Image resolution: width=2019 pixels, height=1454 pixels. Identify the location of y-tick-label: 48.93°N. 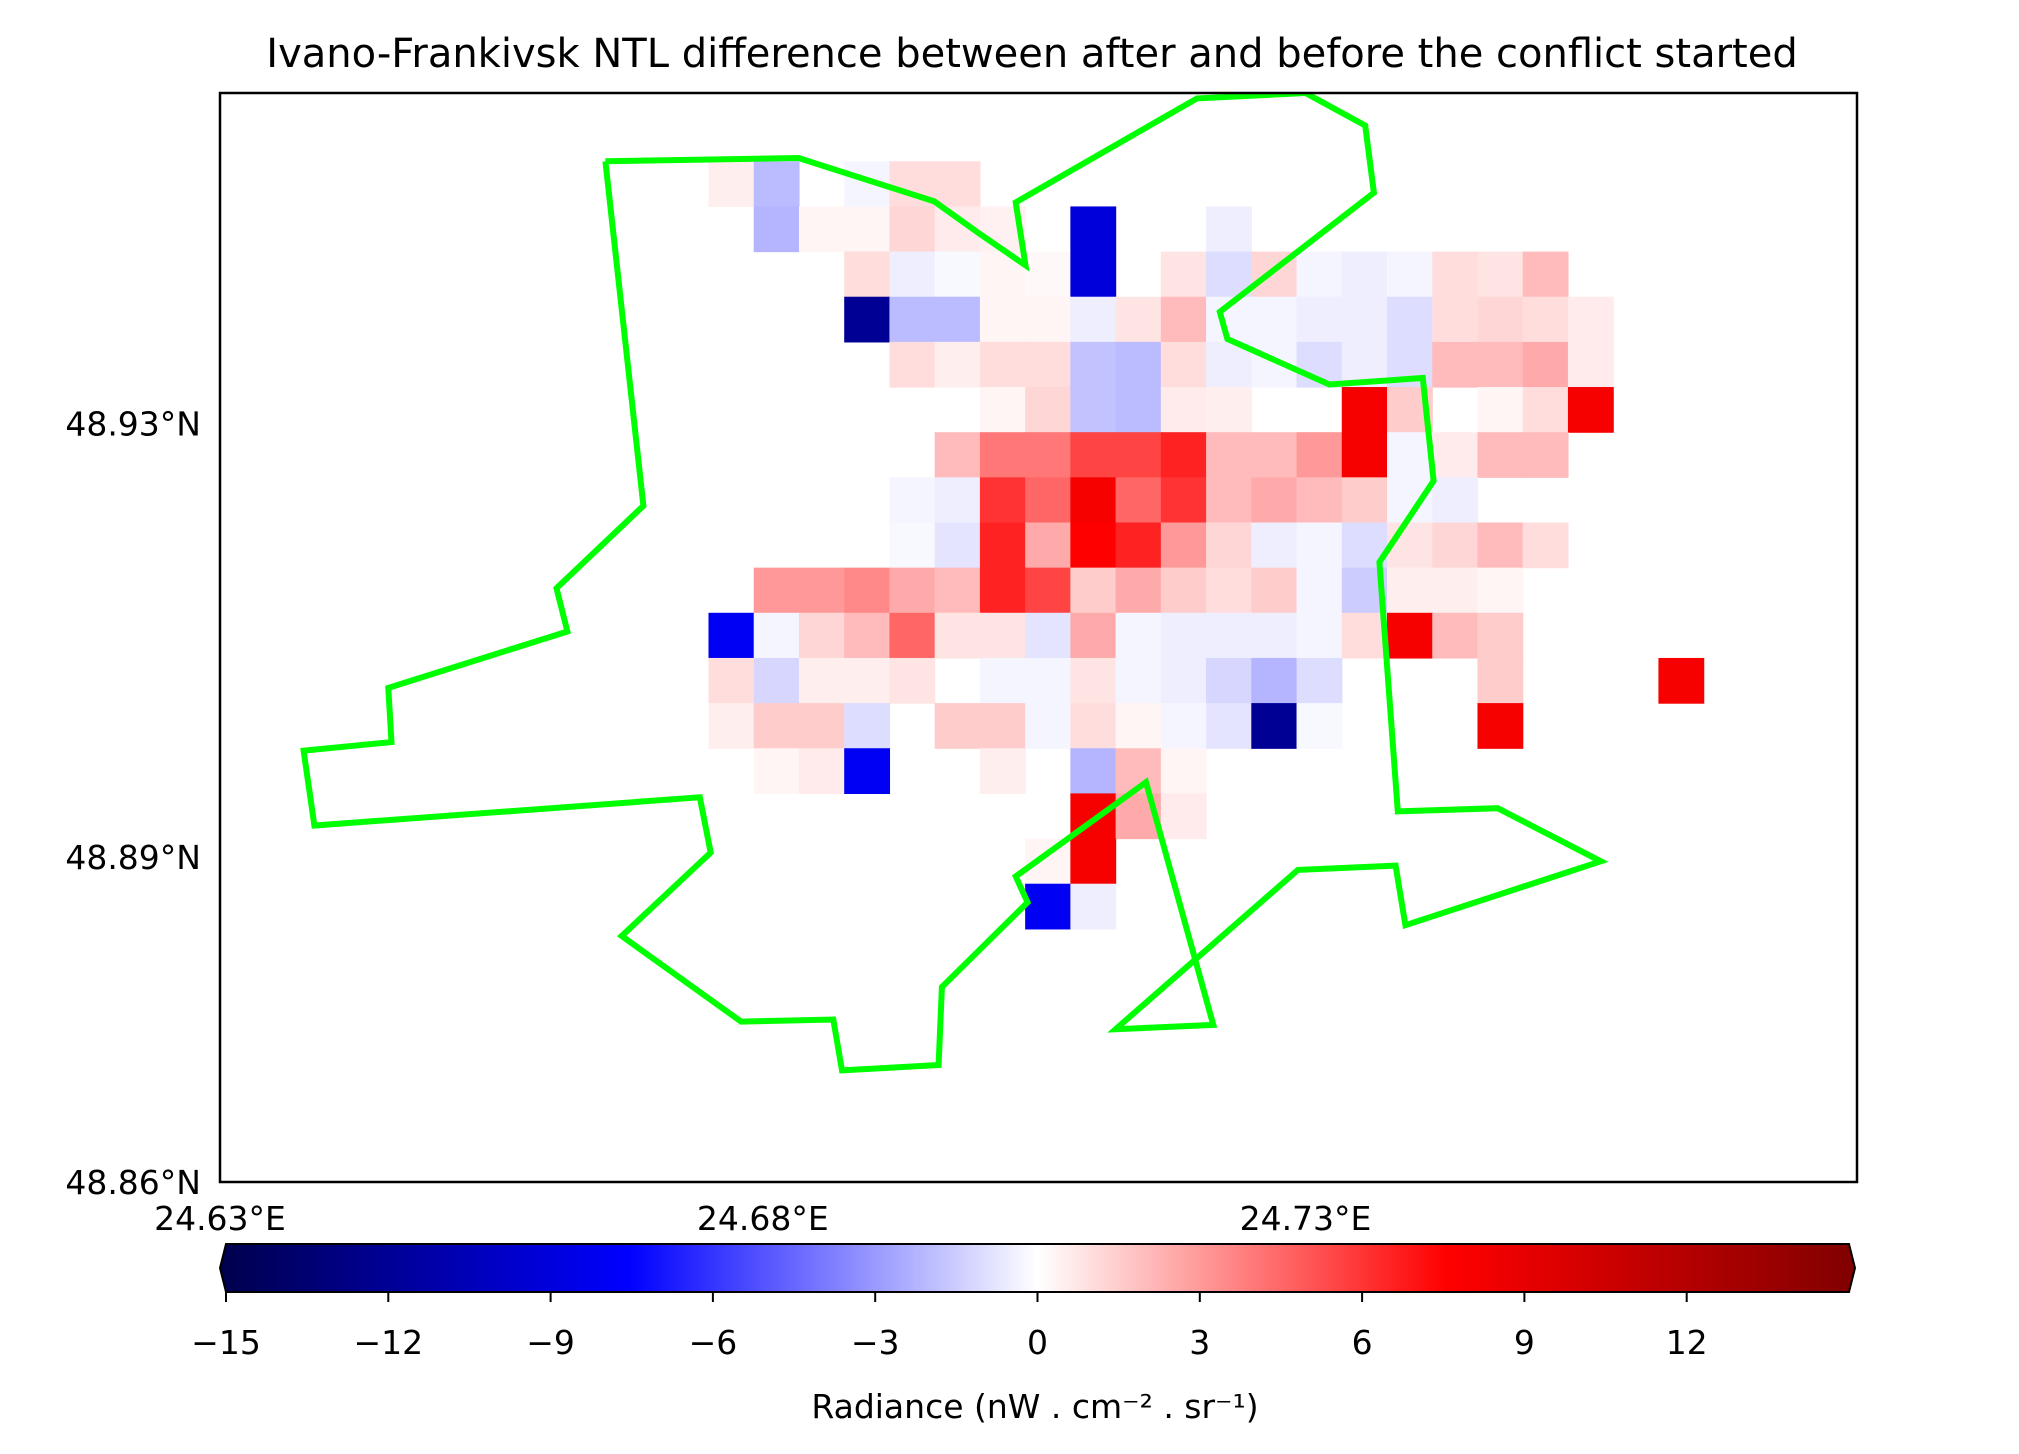
(133, 424).